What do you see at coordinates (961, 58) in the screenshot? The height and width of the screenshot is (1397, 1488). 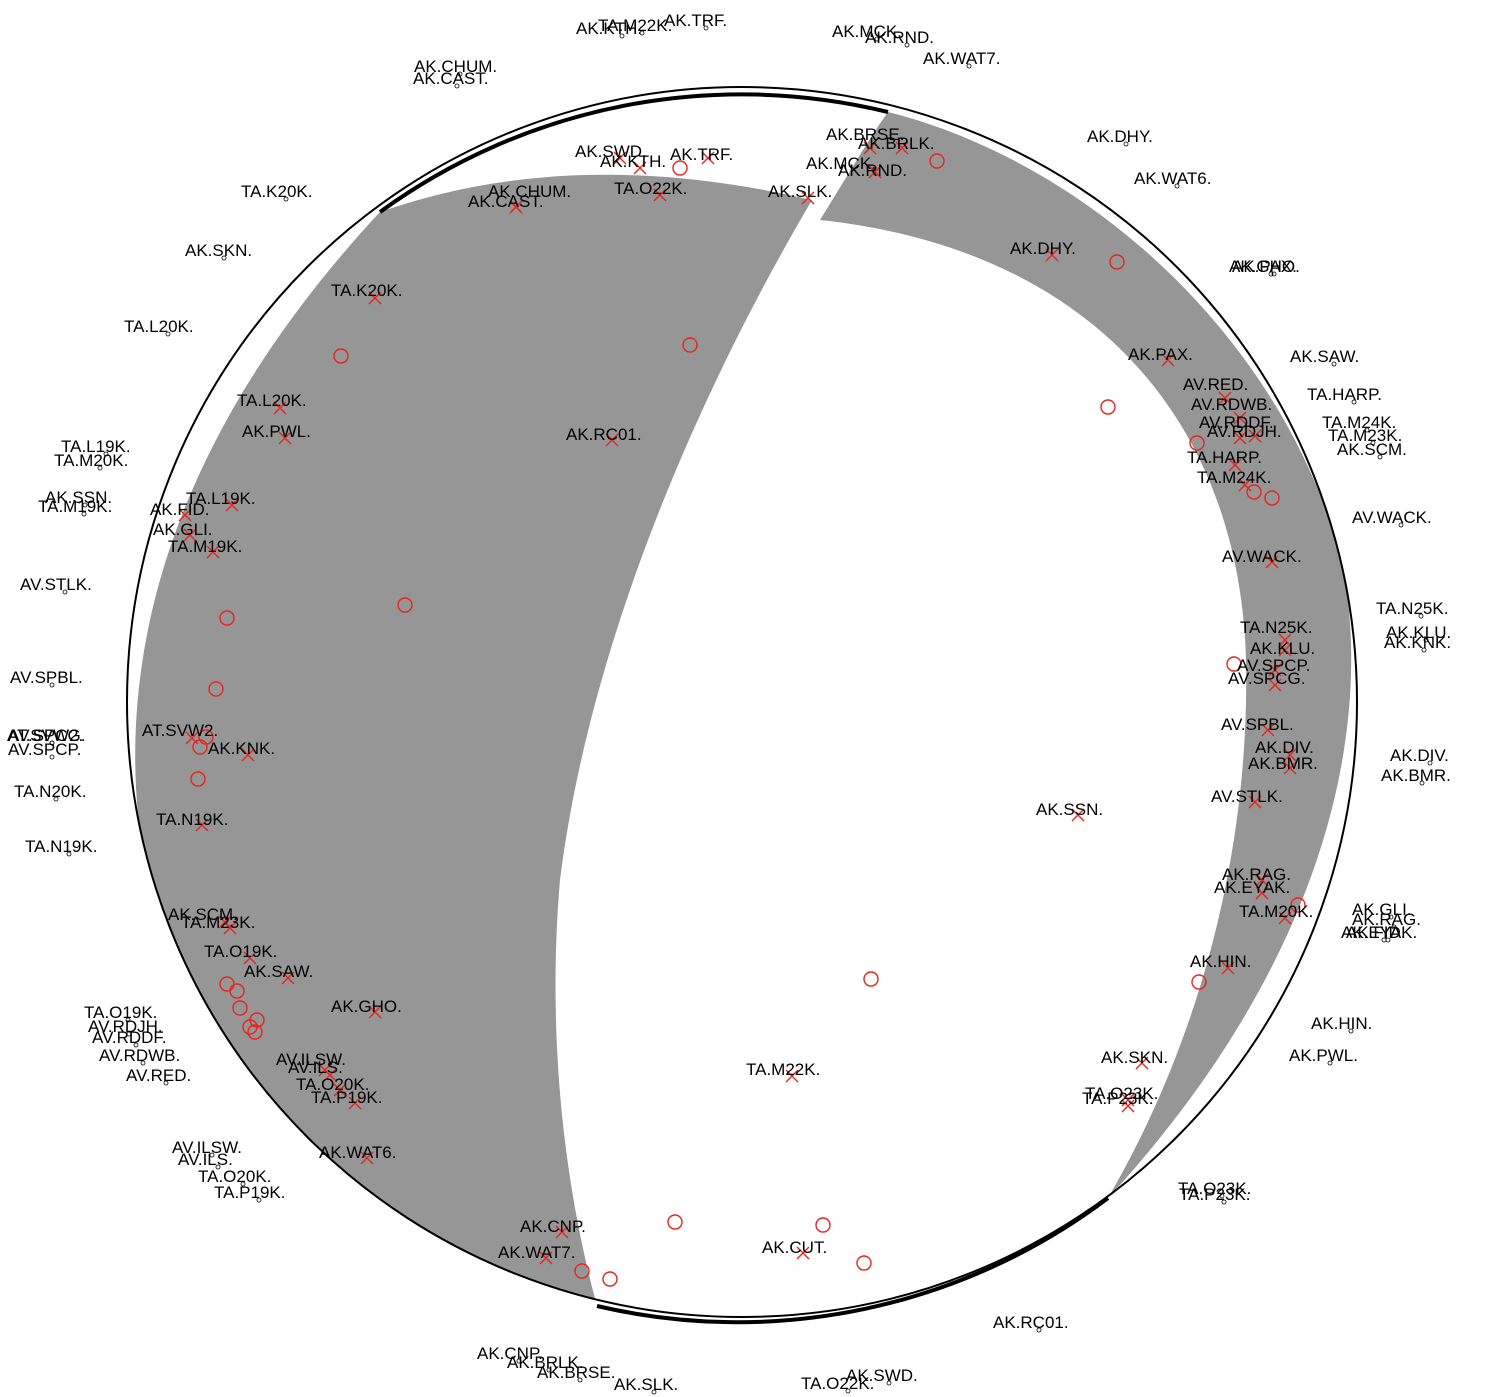 I see `outer-station-label: AK.WAT7.` at bounding box center [961, 58].